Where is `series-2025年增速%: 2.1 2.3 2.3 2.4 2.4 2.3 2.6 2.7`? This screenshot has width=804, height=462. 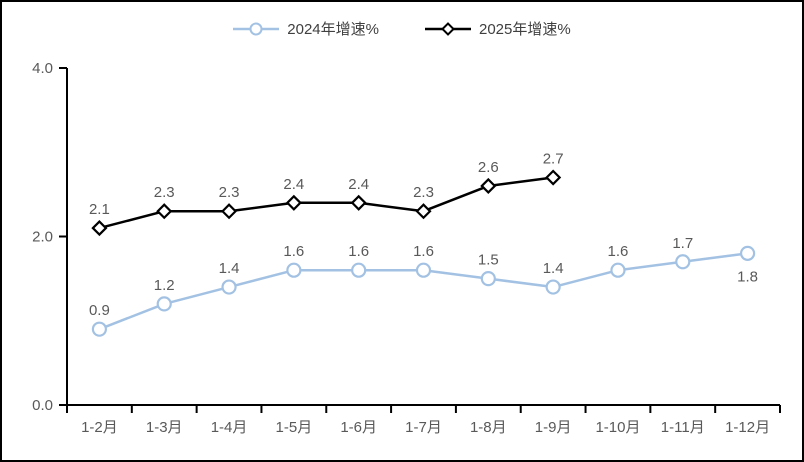 series-2025年增速%: 2.1 2.3 2.3 2.4 2.4 2.3 2.6 2.7 is located at coordinates (326, 194).